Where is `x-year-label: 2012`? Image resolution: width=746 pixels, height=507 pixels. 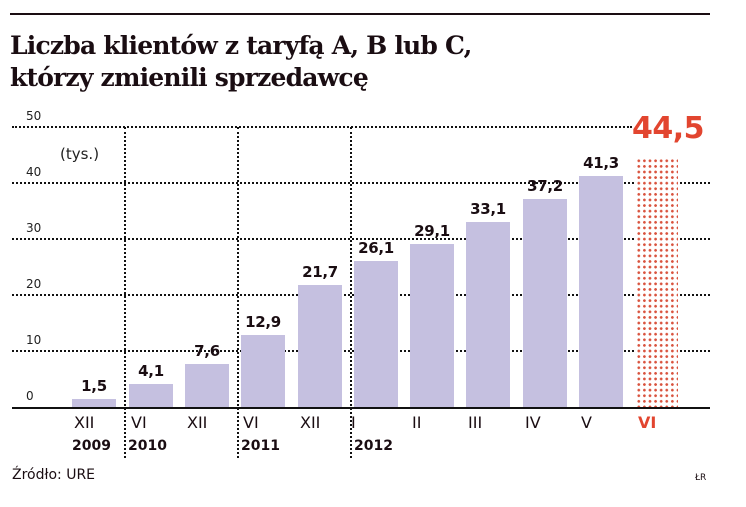
x-year-label: 2012 is located at coordinates (373, 446).